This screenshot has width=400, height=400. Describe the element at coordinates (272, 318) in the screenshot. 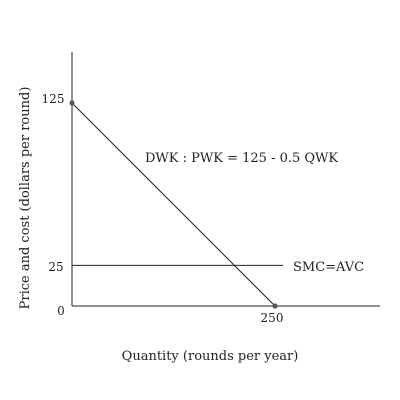

I see `x-tick-label-250: 250` at that location.